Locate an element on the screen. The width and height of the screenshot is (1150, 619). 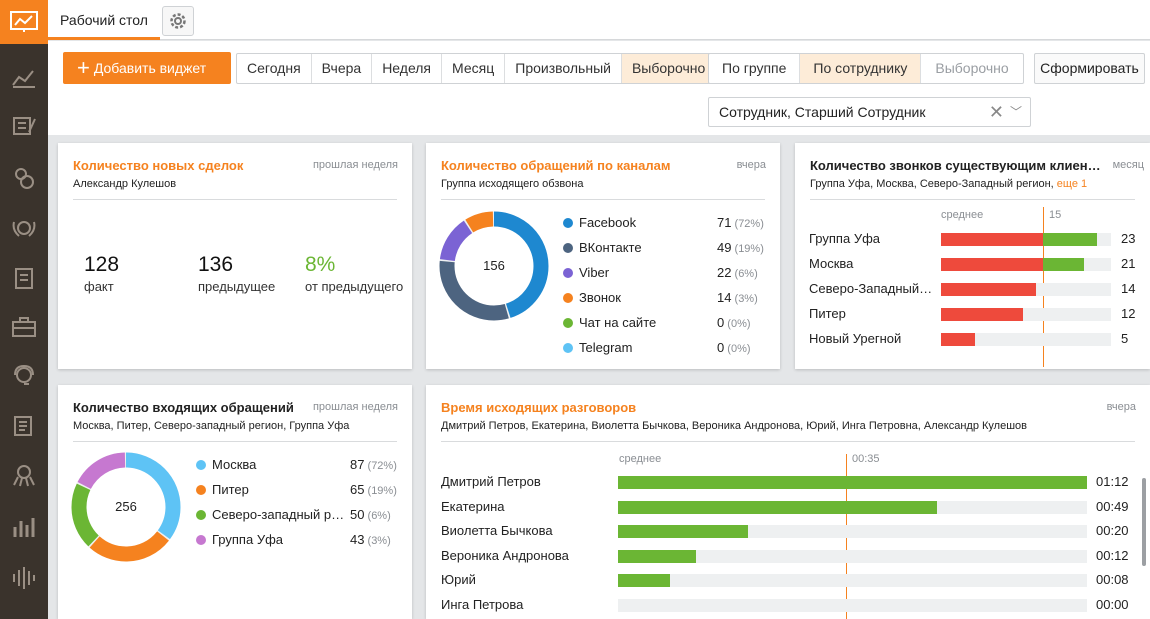
briefcase-icon is located at coordinates (24, 327).